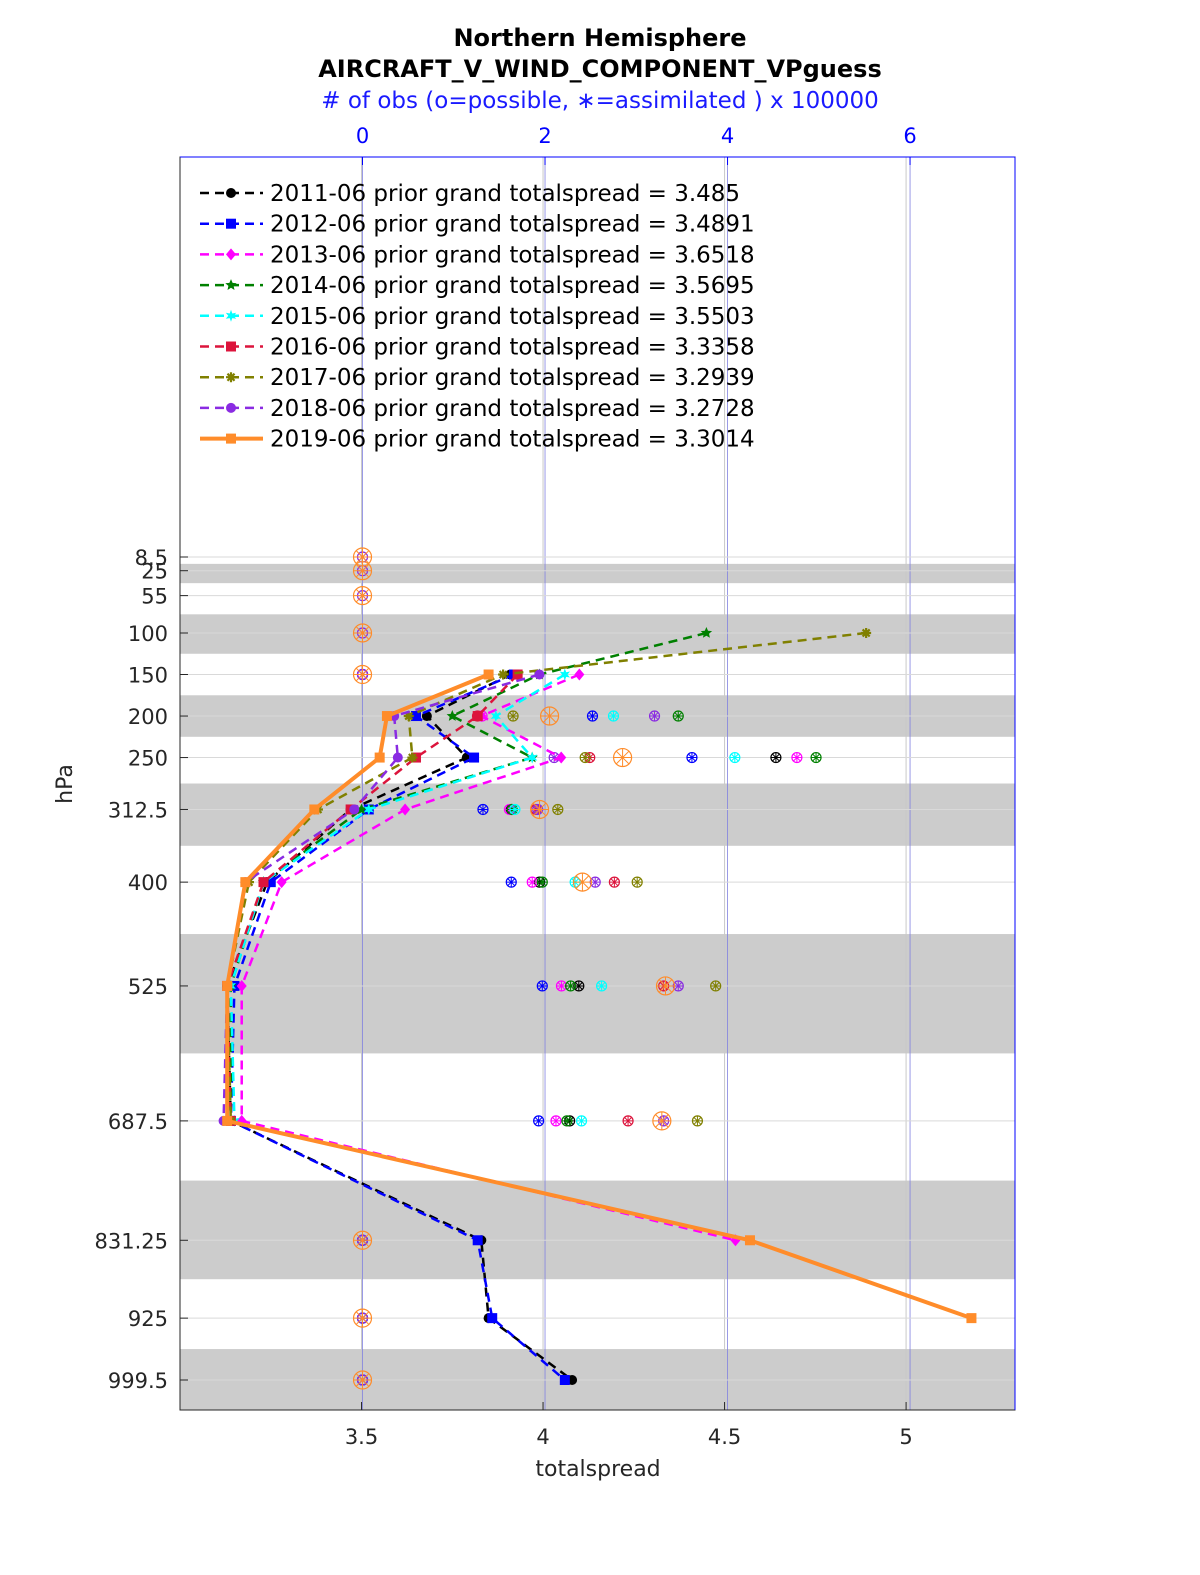 The width and height of the screenshot is (1200, 1575). I want to click on y-tick-label: 55, so click(154, 597).